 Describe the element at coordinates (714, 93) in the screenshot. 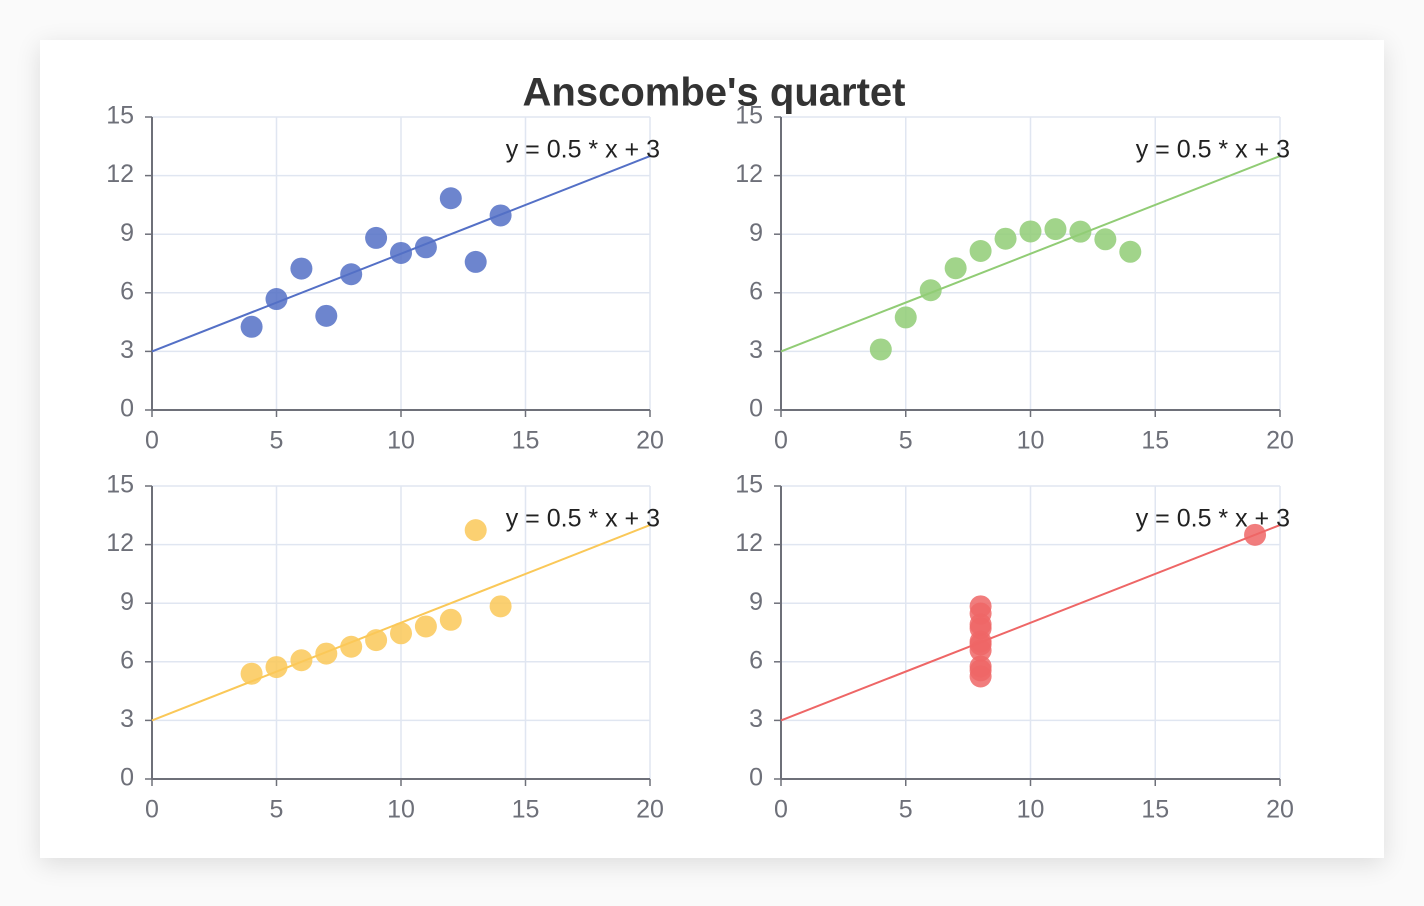

I see `chart-title: Anscombe's quartet` at that location.